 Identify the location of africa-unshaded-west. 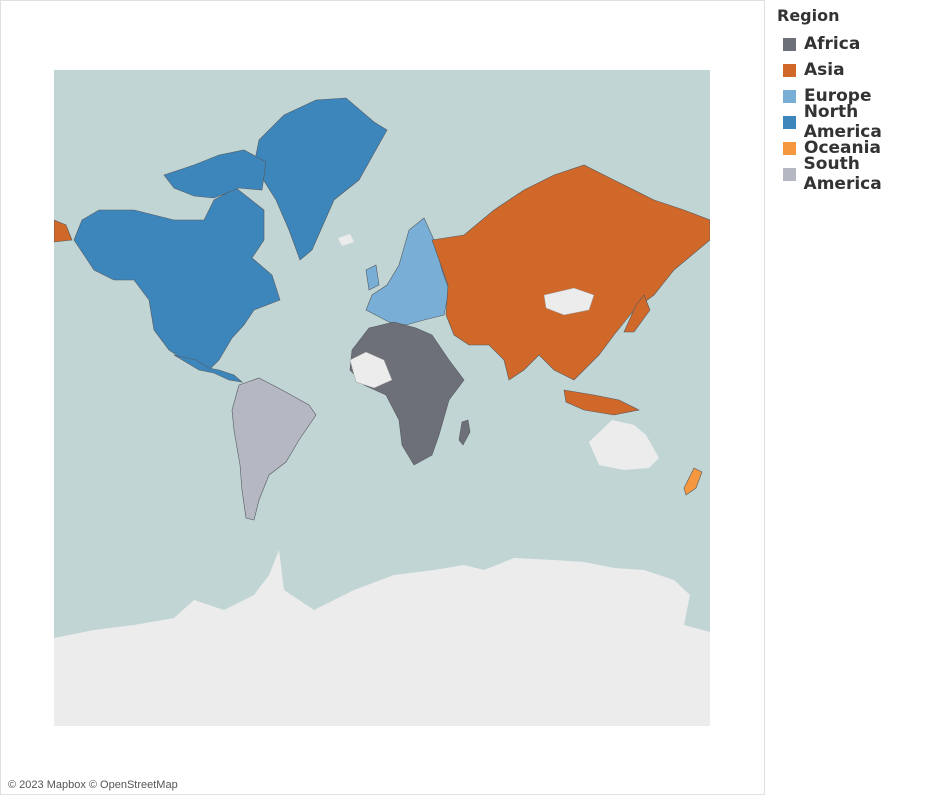
(371, 370).